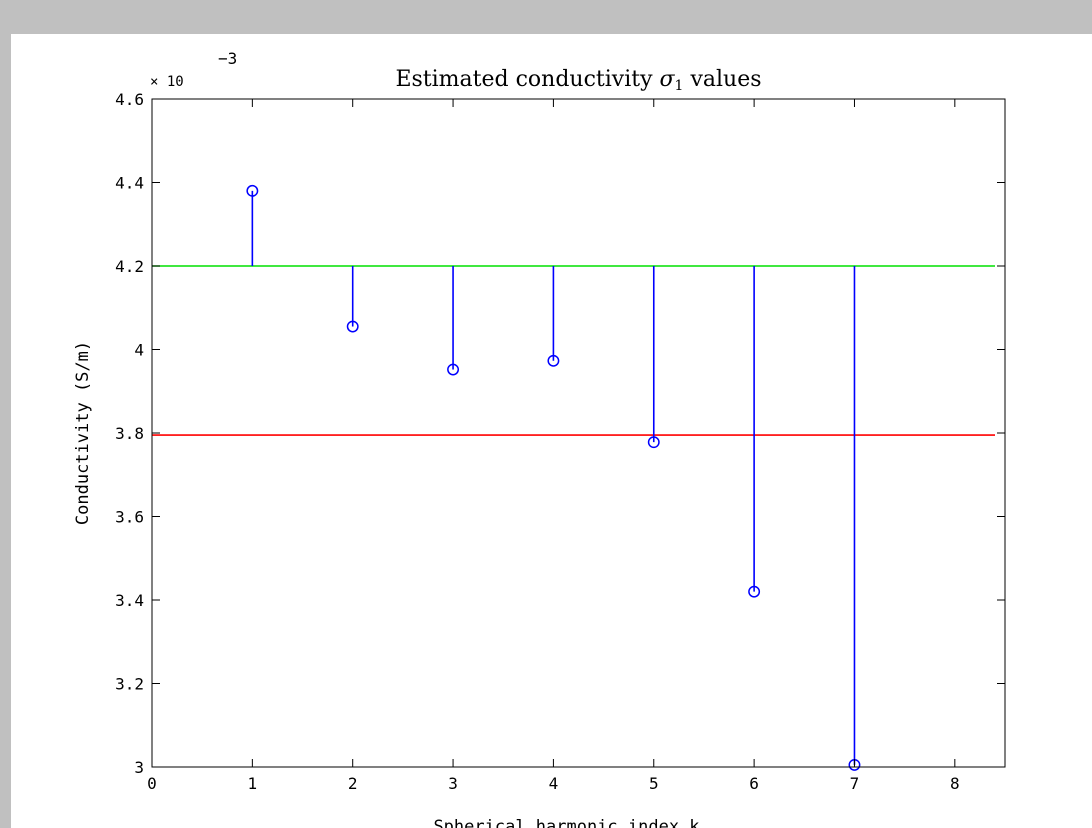 The width and height of the screenshot is (1092, 828). Describe the element at coordinates (139, 767) in the screenshot. I see `y-tick-label: 3` at that location.